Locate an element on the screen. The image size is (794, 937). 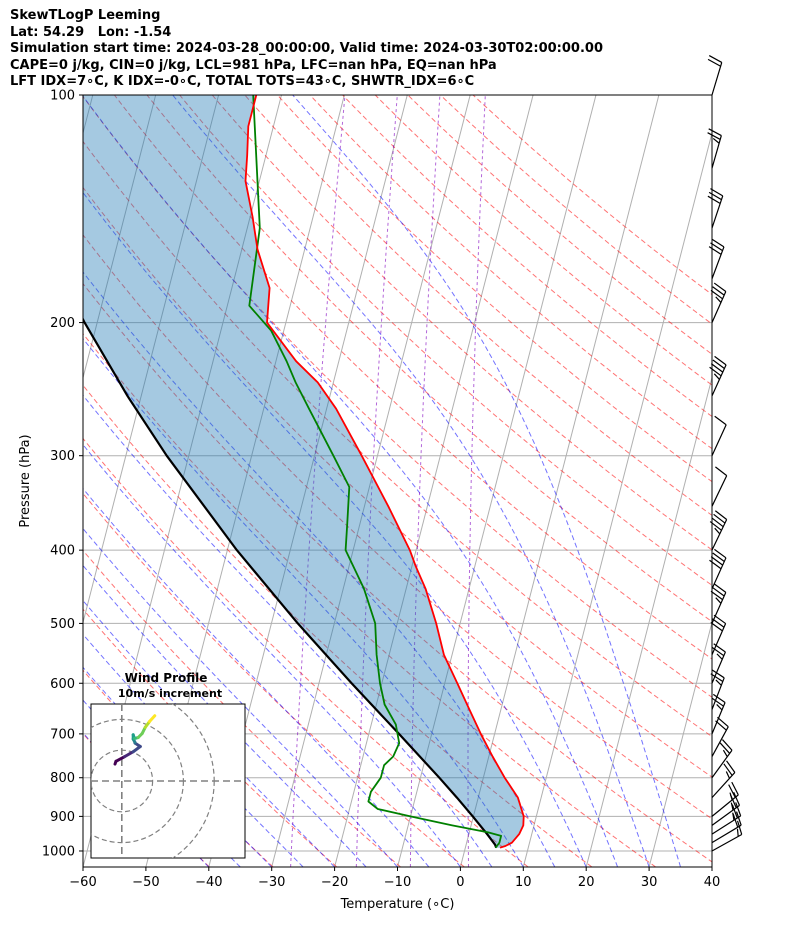
x-tick-label: 40 is located at coordinates (712, 882).